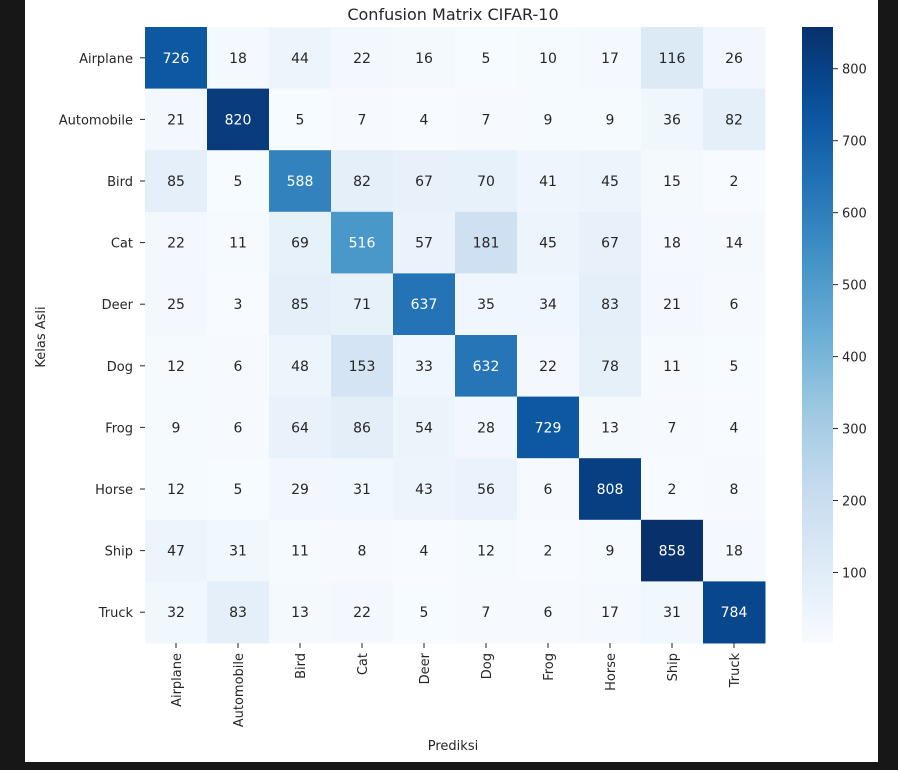 The height and width of the screenshot is (770, 898). Describe the element at coordinates (425, 668) in the screenshot. I see `x-tick-label: Deer` at that location.